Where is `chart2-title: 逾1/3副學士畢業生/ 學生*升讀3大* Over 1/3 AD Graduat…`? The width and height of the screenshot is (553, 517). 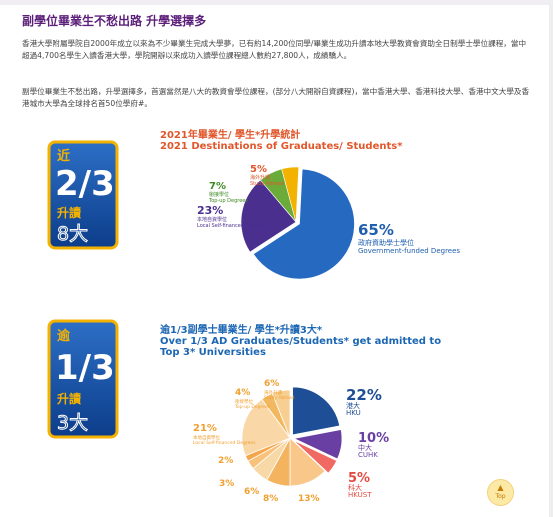 chart2-title: 逾1/3副學士畢業生/ 學生*升讀3大* Over 1/3 AD Graduat… is located at coordinates (300, 341).